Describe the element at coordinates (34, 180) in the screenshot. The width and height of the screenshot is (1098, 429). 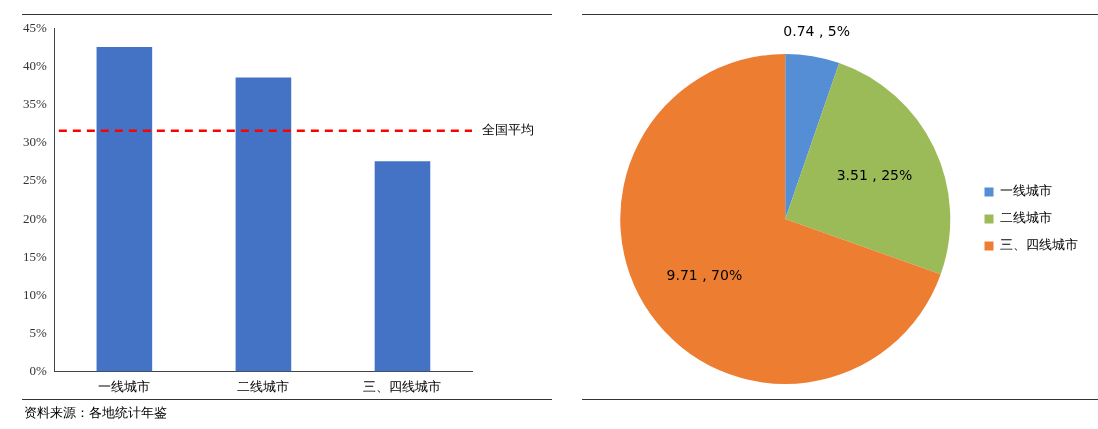
I see `y-tick-label: 25%` at that location.